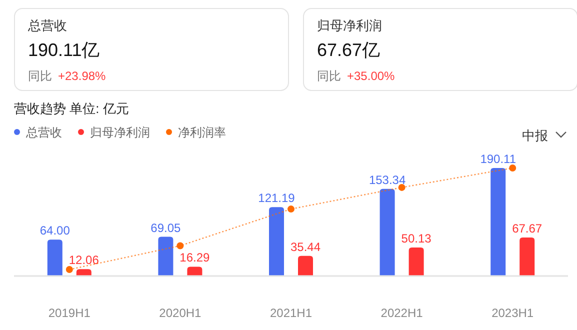  Describe the element at coordinates (371, 76) in the screenshot. I see `text: +35.00%` at that location.